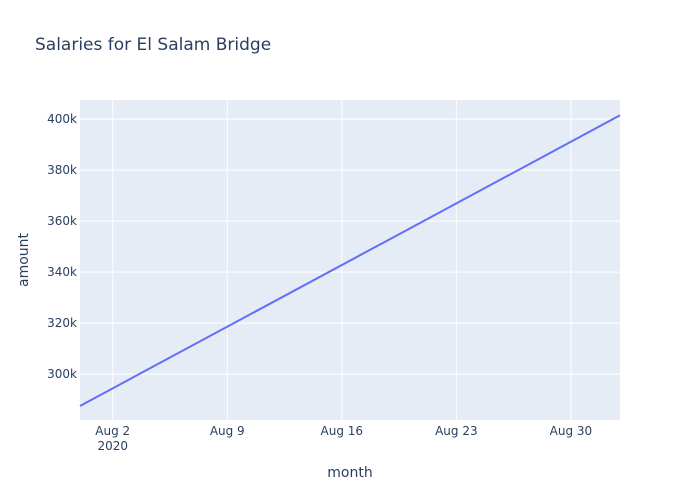  I want to click on y-tick-label: 300k, so click(62, 374).